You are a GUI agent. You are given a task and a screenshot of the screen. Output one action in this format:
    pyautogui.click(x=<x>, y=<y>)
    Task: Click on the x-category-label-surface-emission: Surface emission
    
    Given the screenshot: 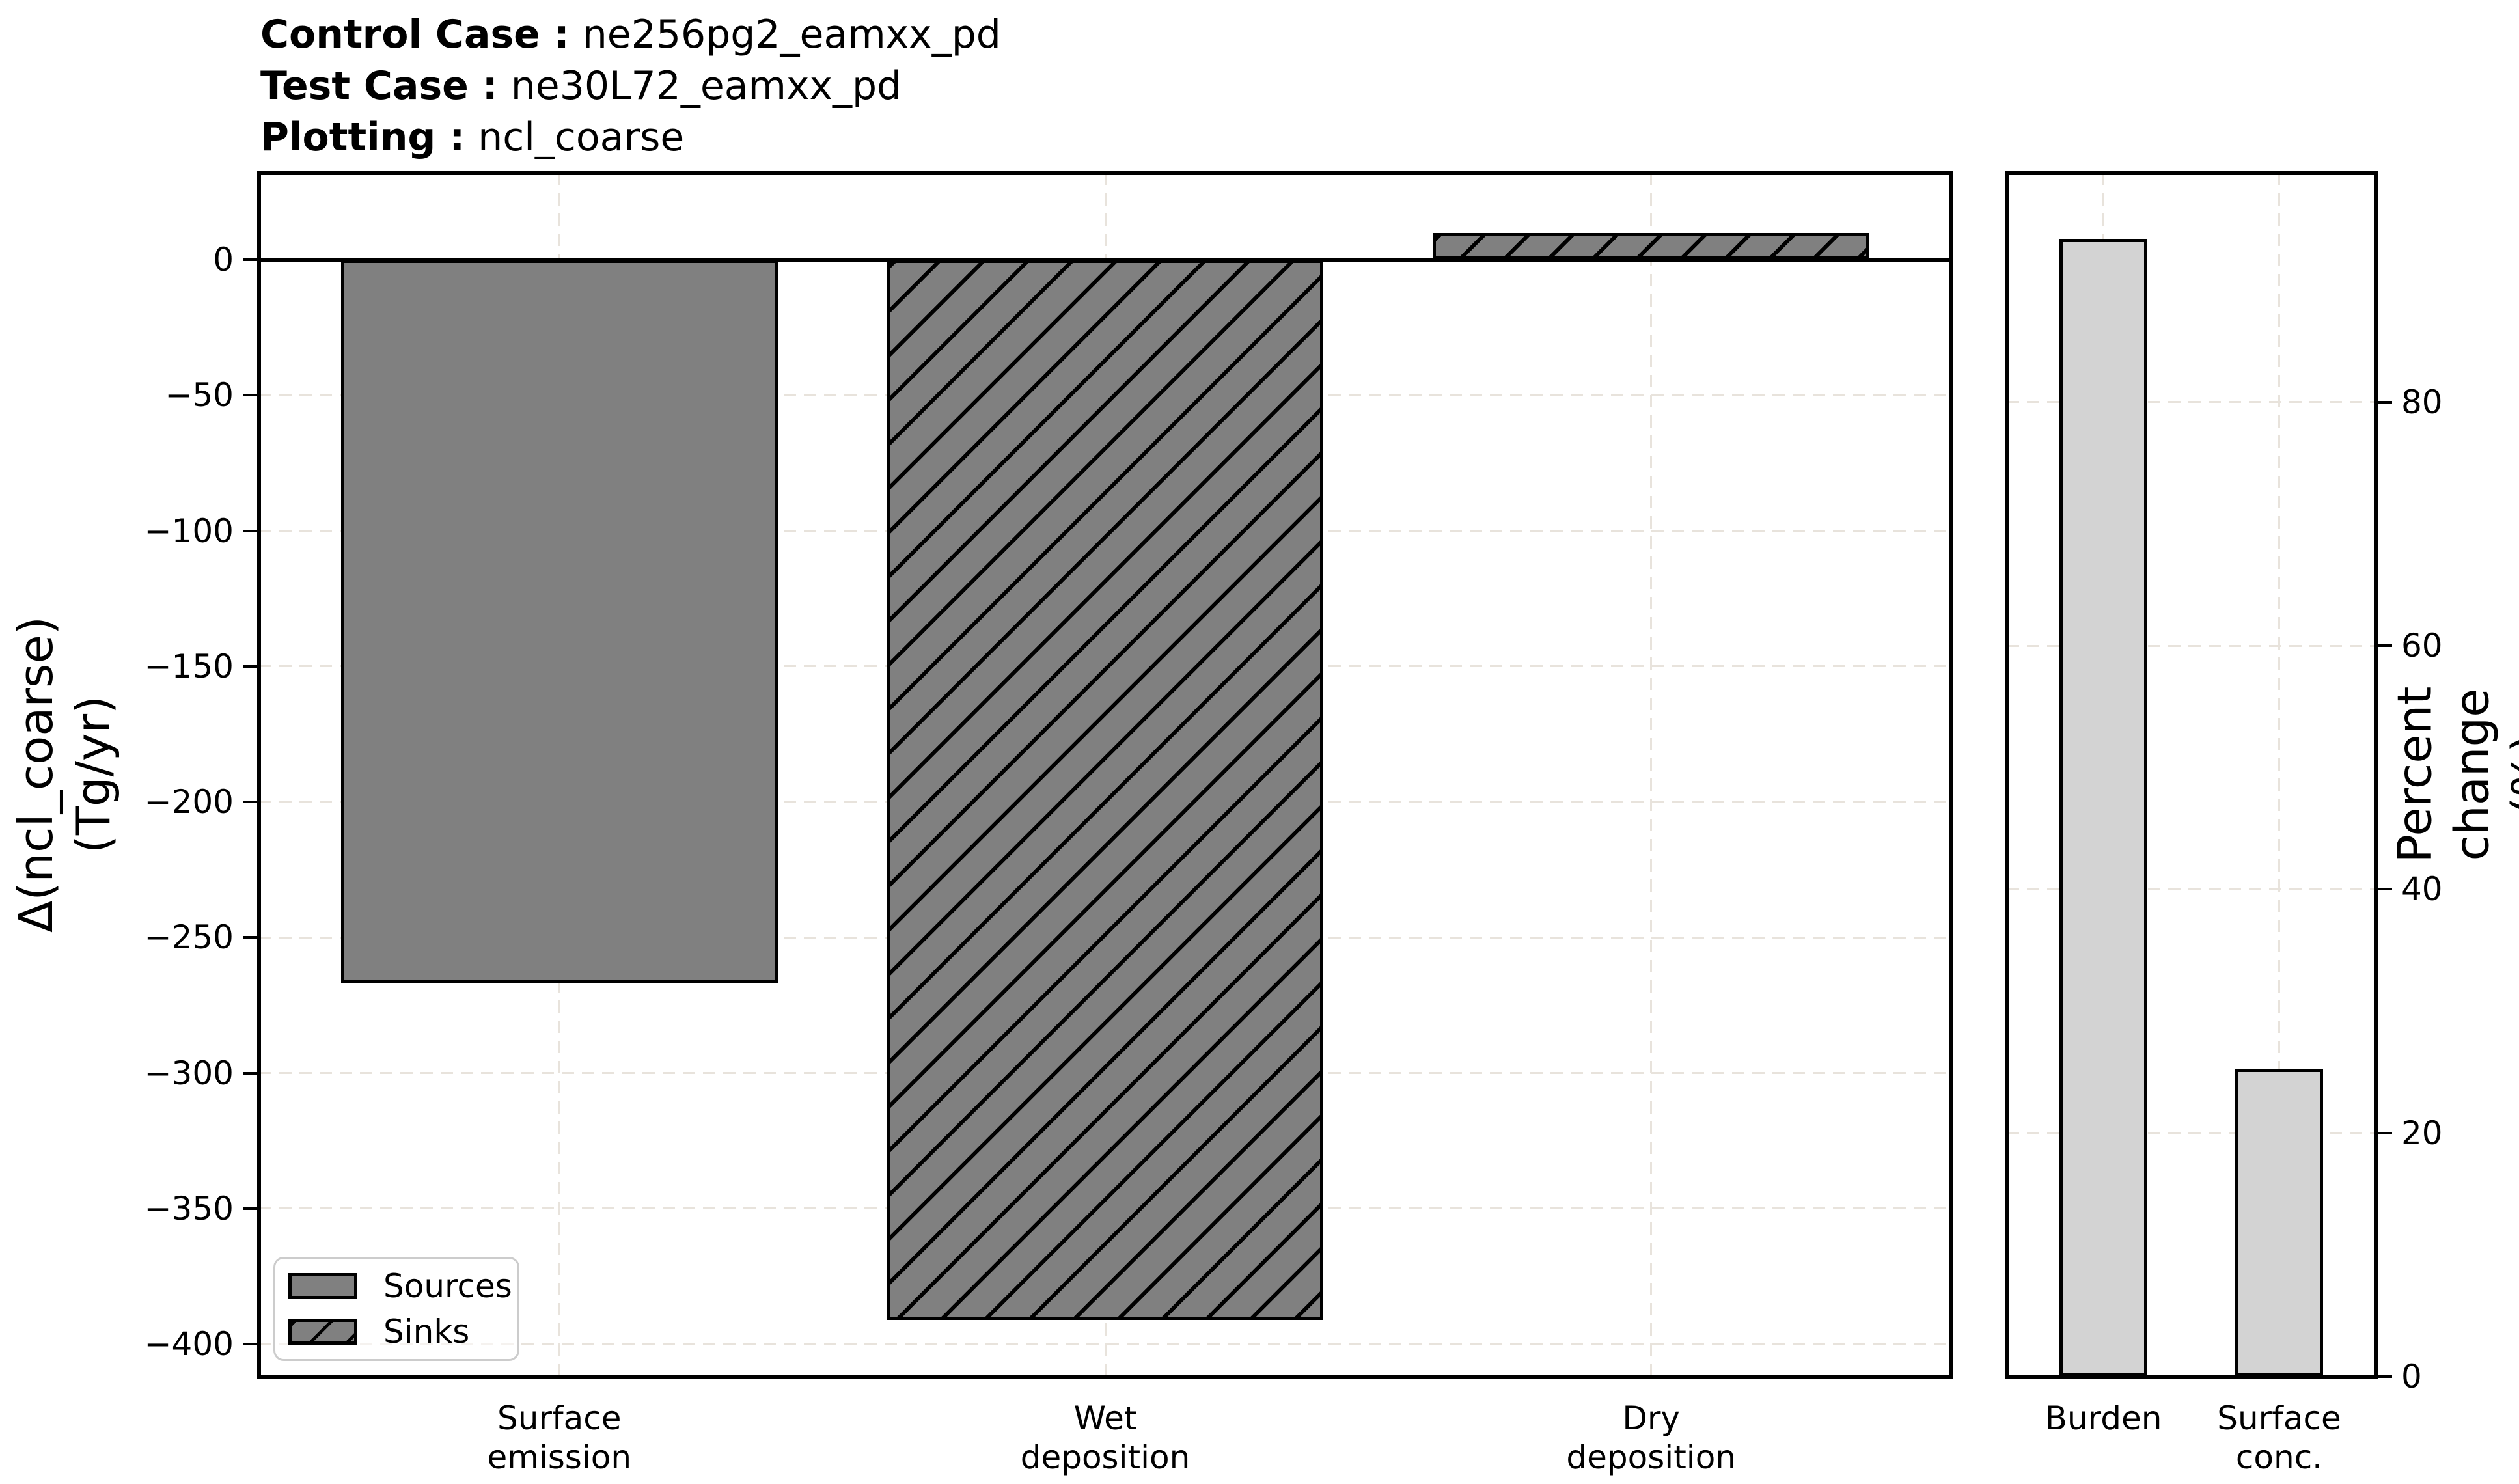 What is the action you would take?
    pyautogui.click(x=560, y=1437)
    